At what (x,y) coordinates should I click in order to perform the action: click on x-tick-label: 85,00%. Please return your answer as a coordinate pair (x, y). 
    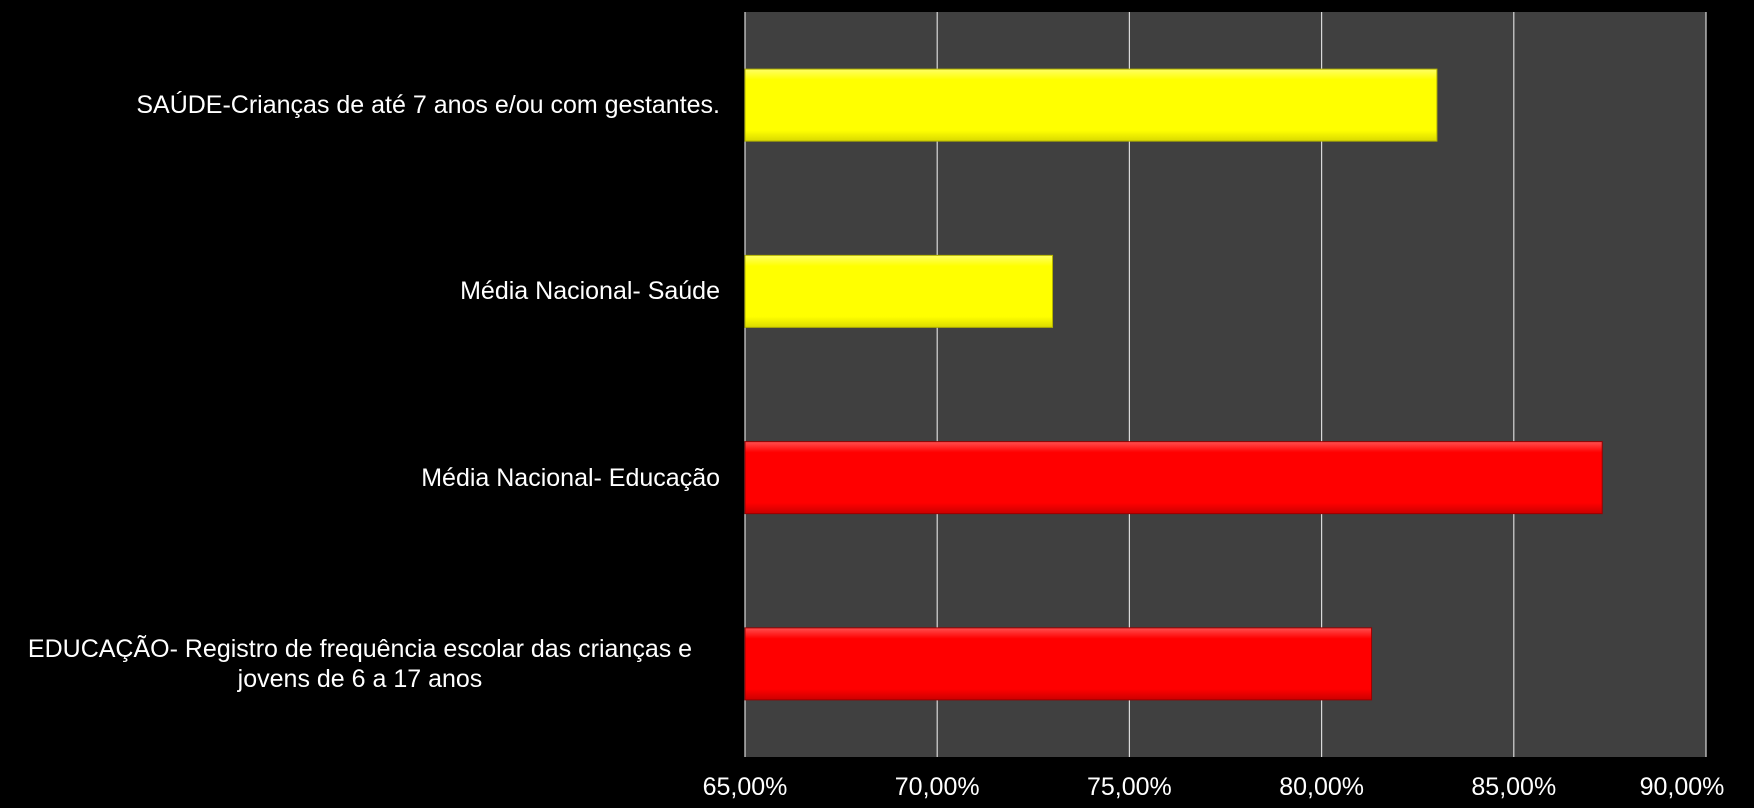
    Looking at the image, I should click on (1514, 787).